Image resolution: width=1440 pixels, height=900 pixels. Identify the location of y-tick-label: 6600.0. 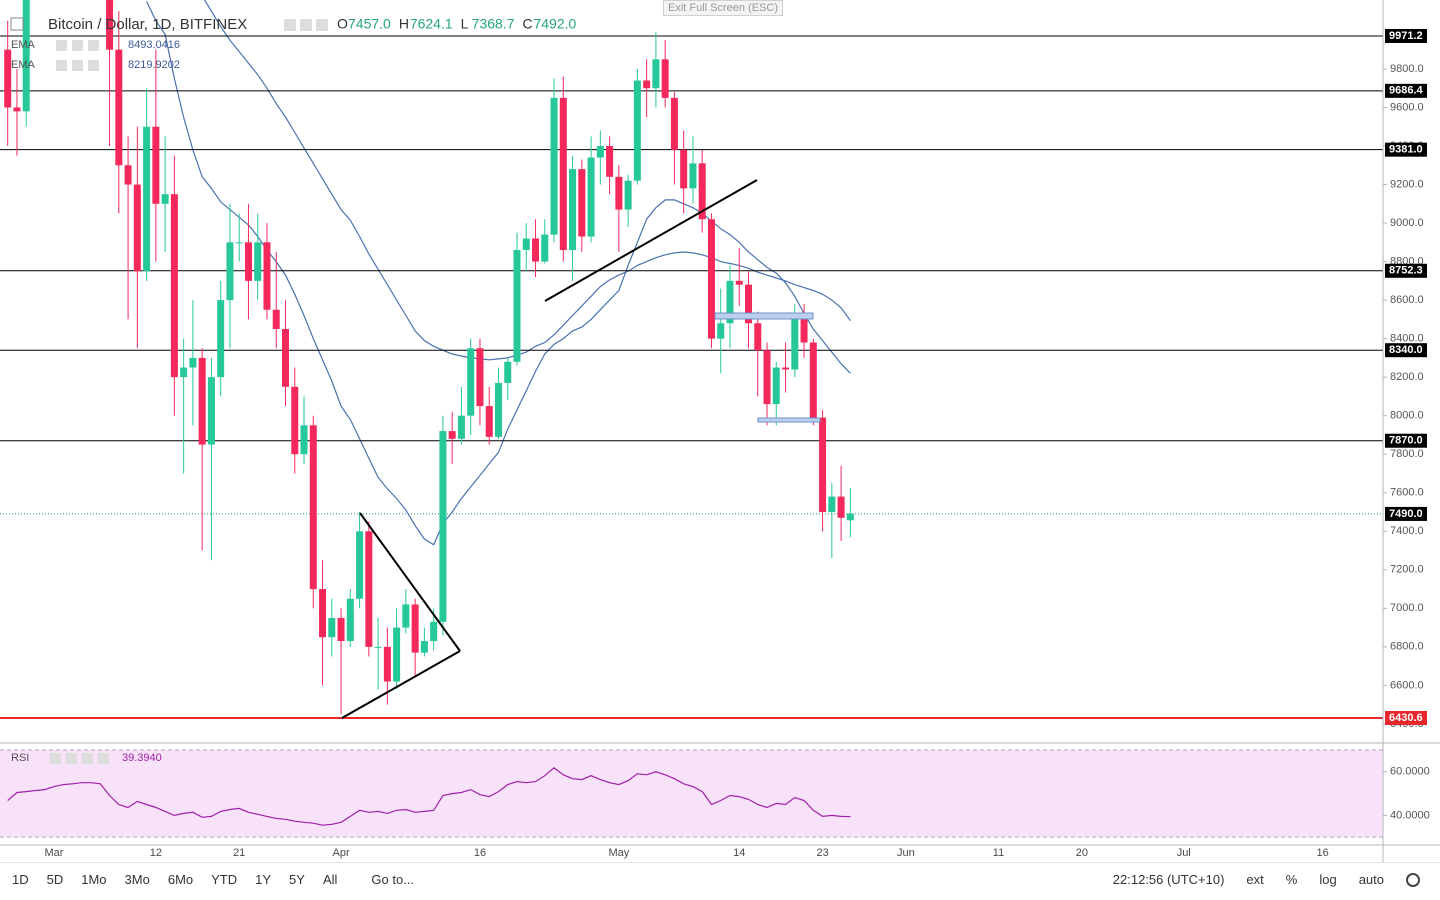
(1407, 685).